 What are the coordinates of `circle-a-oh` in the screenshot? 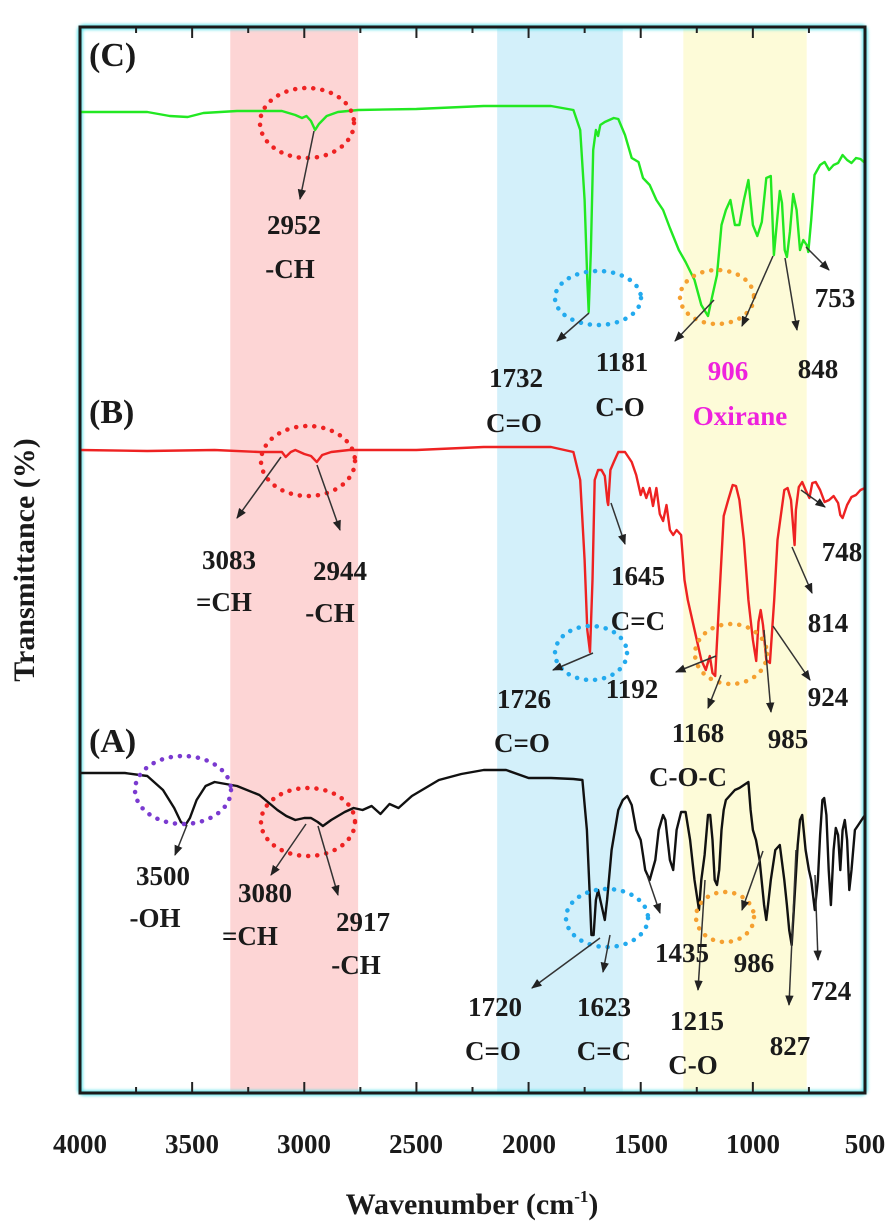 It's located at (183, 790).